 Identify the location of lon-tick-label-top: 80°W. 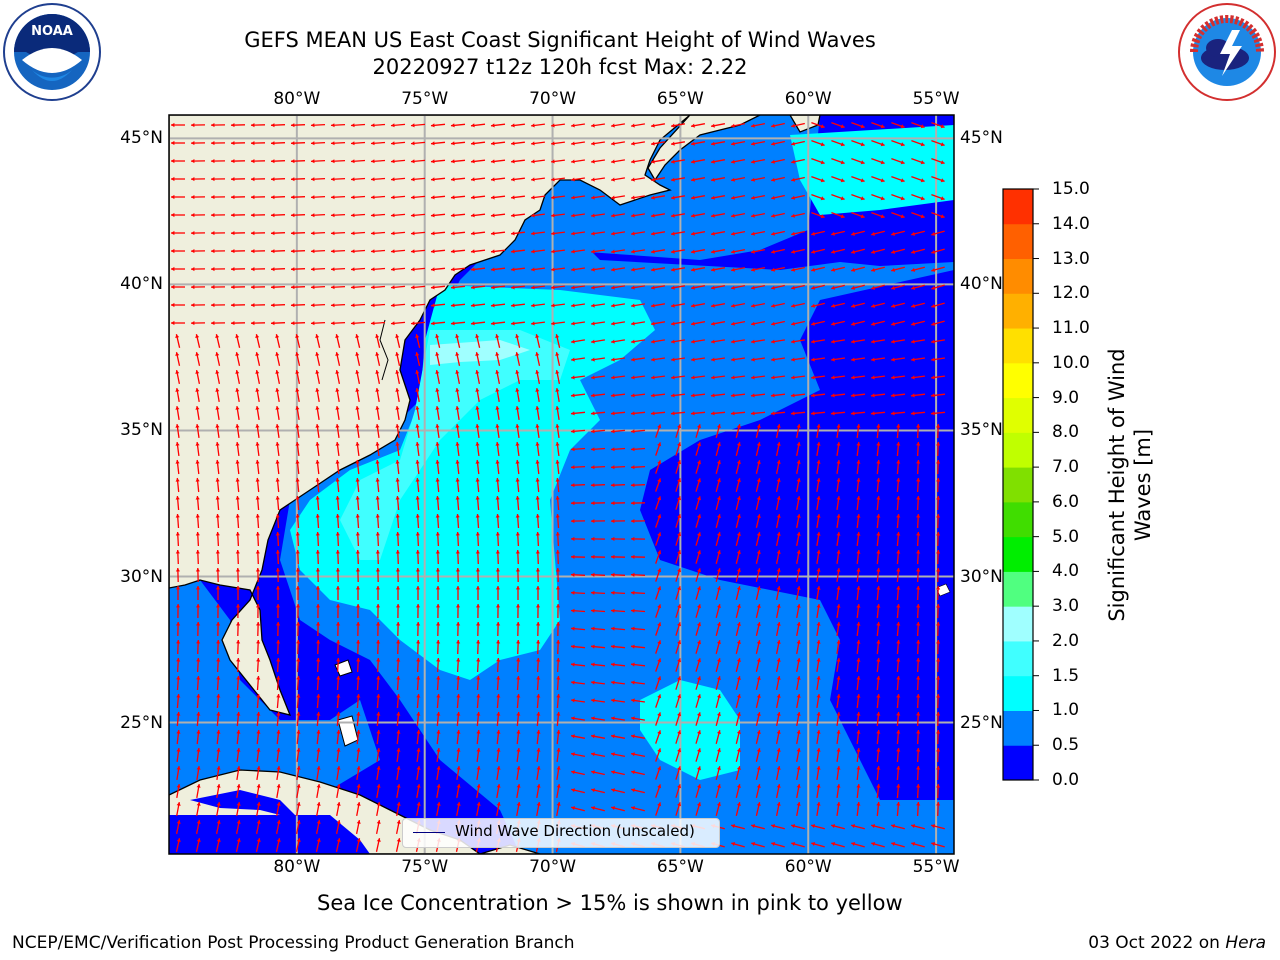
(297, 99).